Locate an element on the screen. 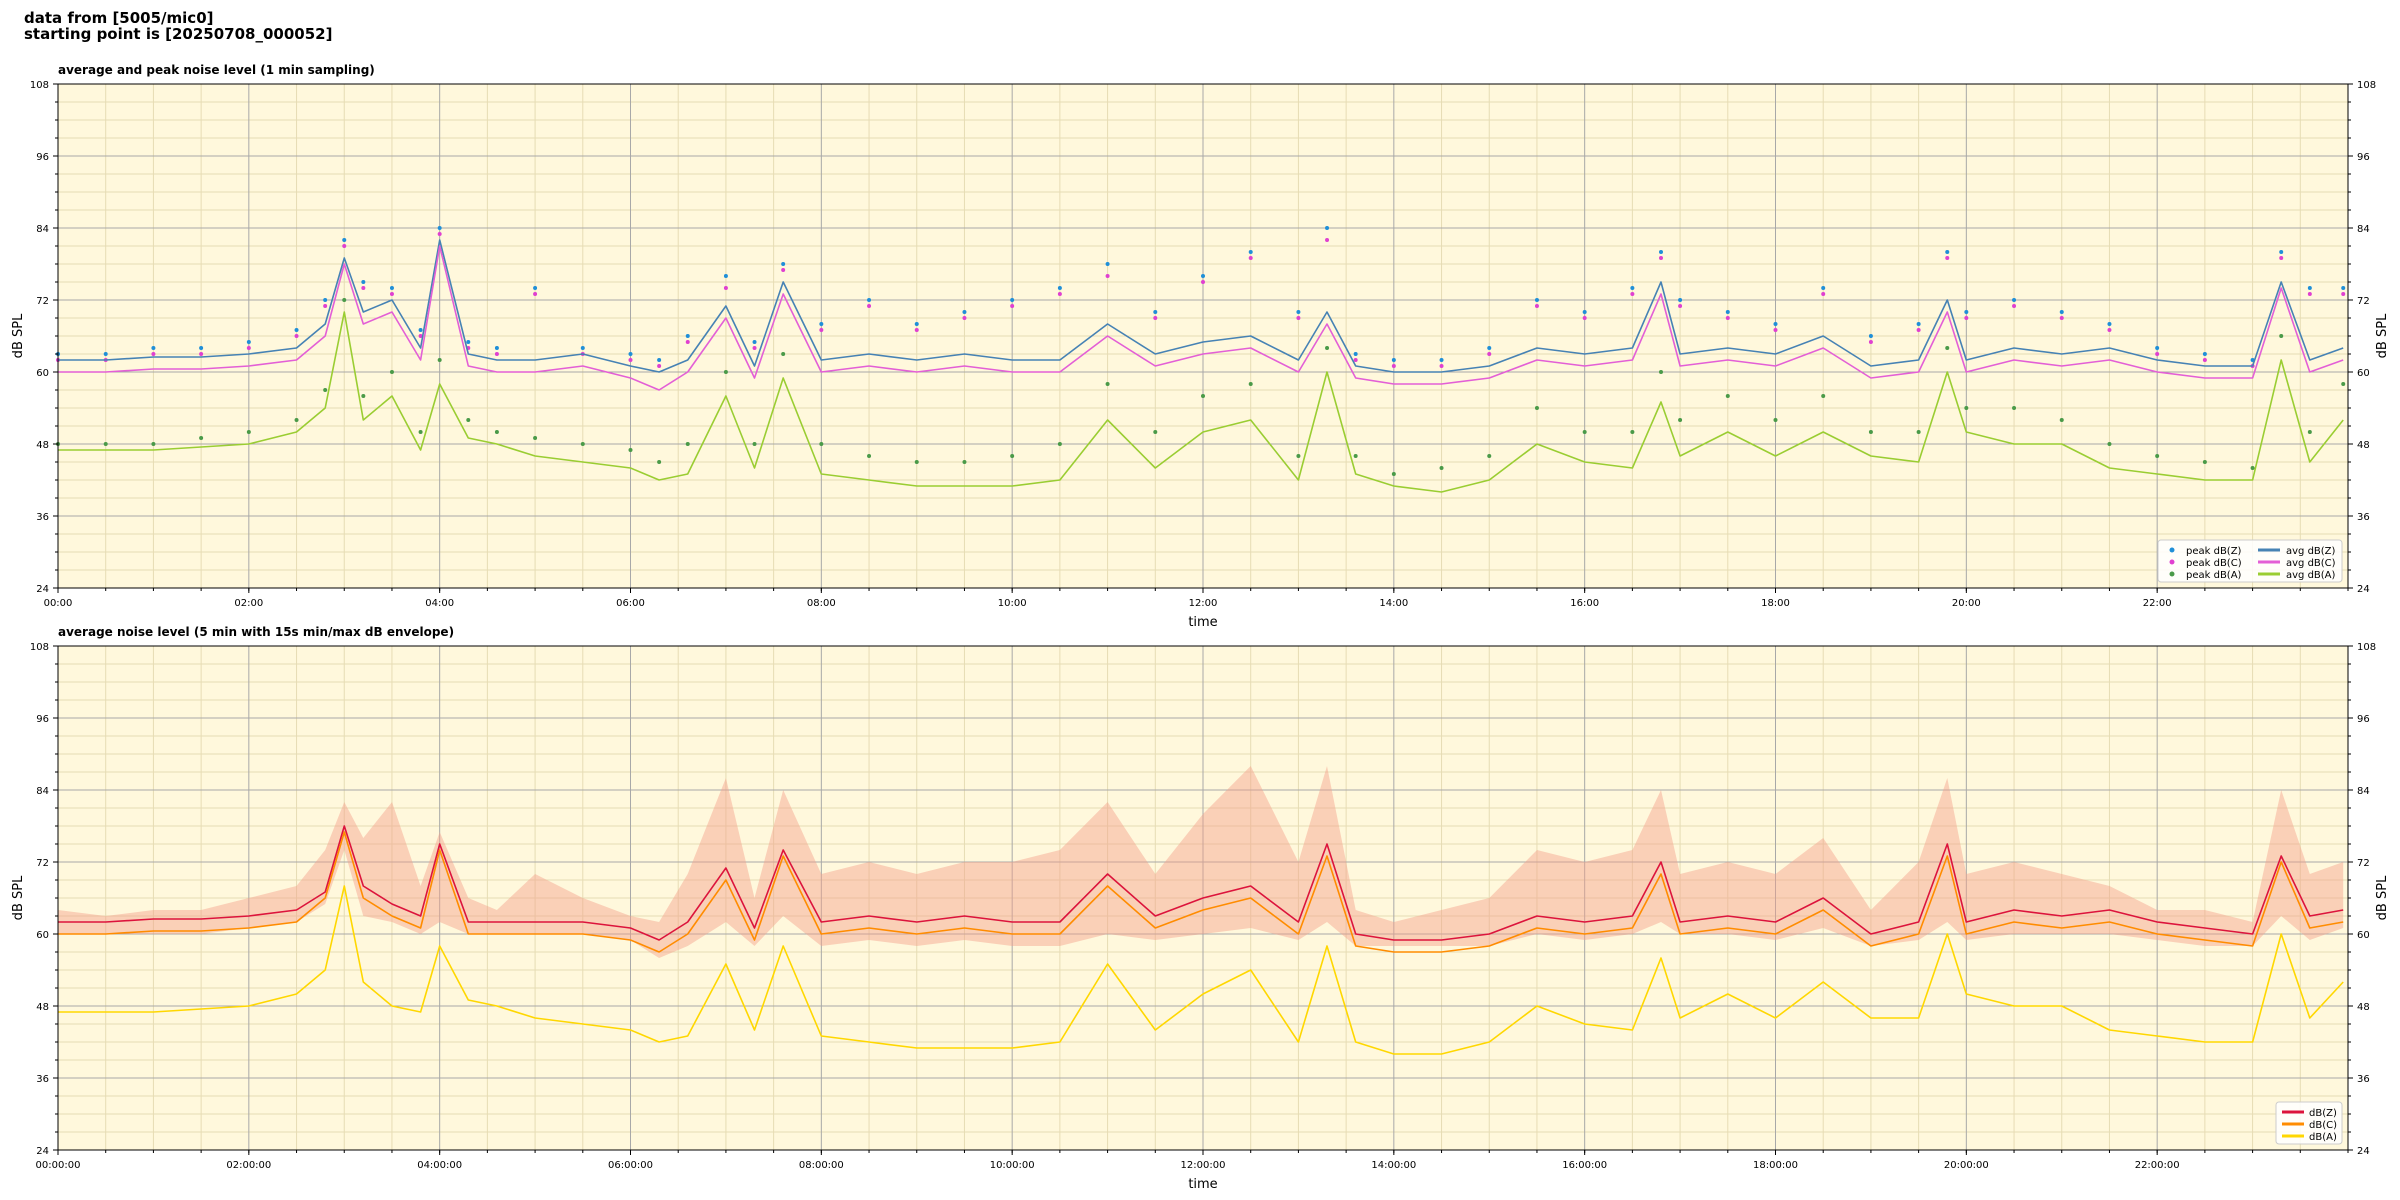 This screenshot has width=2400, height=1200. x-tick-label: 16:00 is located at coordinates (1584, 603).